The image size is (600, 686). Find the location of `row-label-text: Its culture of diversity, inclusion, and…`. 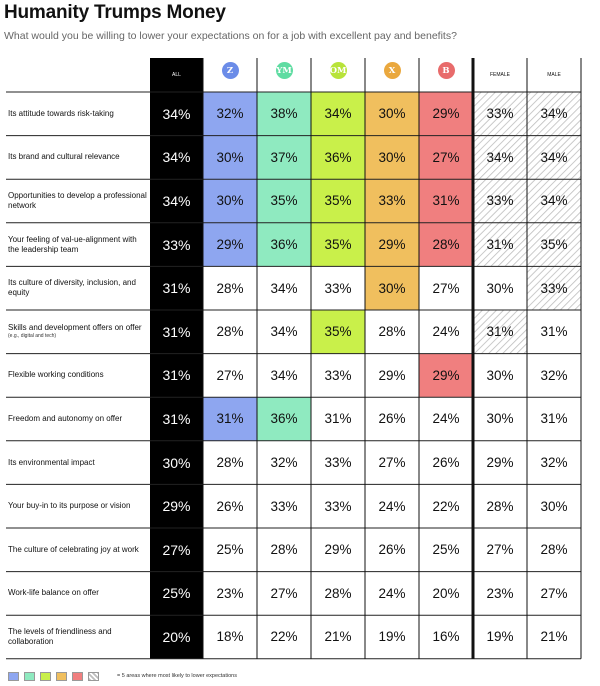

row-label-text: Its culture of diversity, inclusion, and… is located at coordinates (72, 288).